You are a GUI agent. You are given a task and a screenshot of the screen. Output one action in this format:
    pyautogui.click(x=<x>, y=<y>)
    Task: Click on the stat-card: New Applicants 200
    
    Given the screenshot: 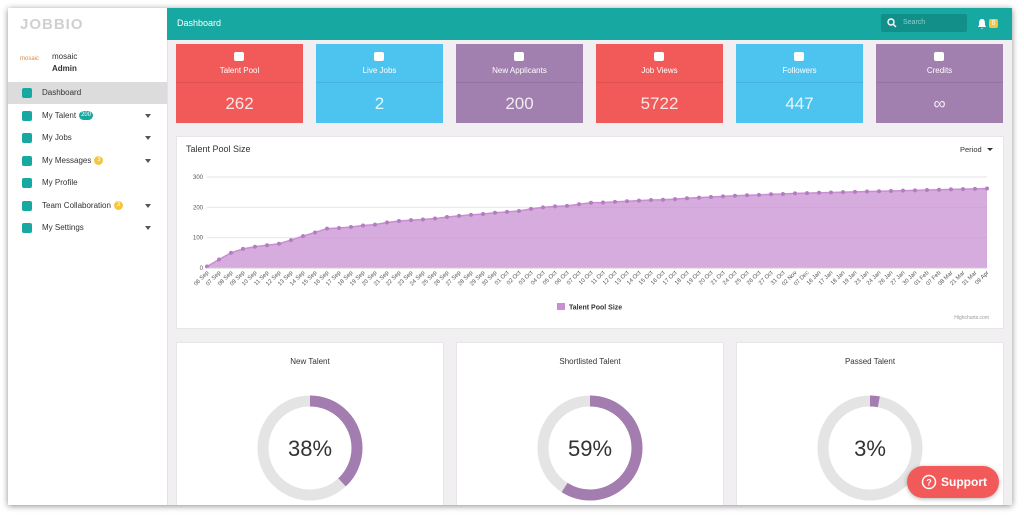 What is the action you would take?
    pyautogui.click(x=519, y=83)
    